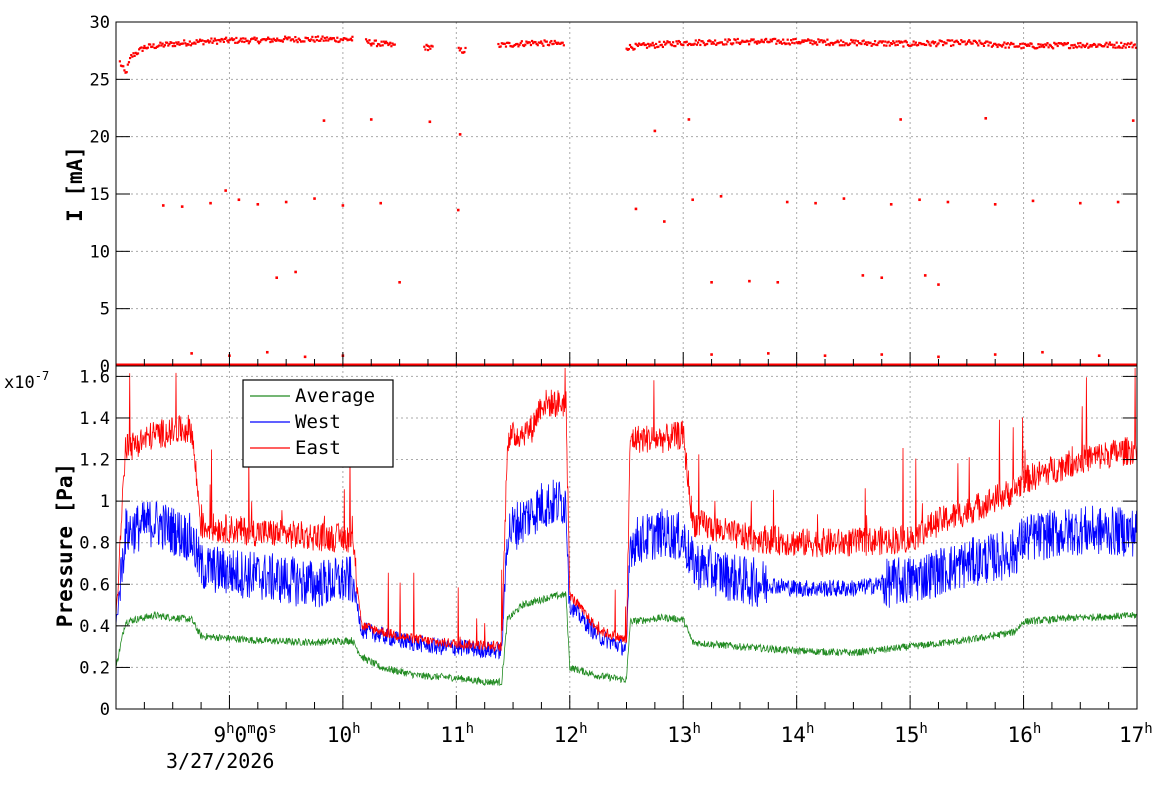 This screenshot has width=1158, height=786. I want to click on legend-label-east: East, so click(318, 448).